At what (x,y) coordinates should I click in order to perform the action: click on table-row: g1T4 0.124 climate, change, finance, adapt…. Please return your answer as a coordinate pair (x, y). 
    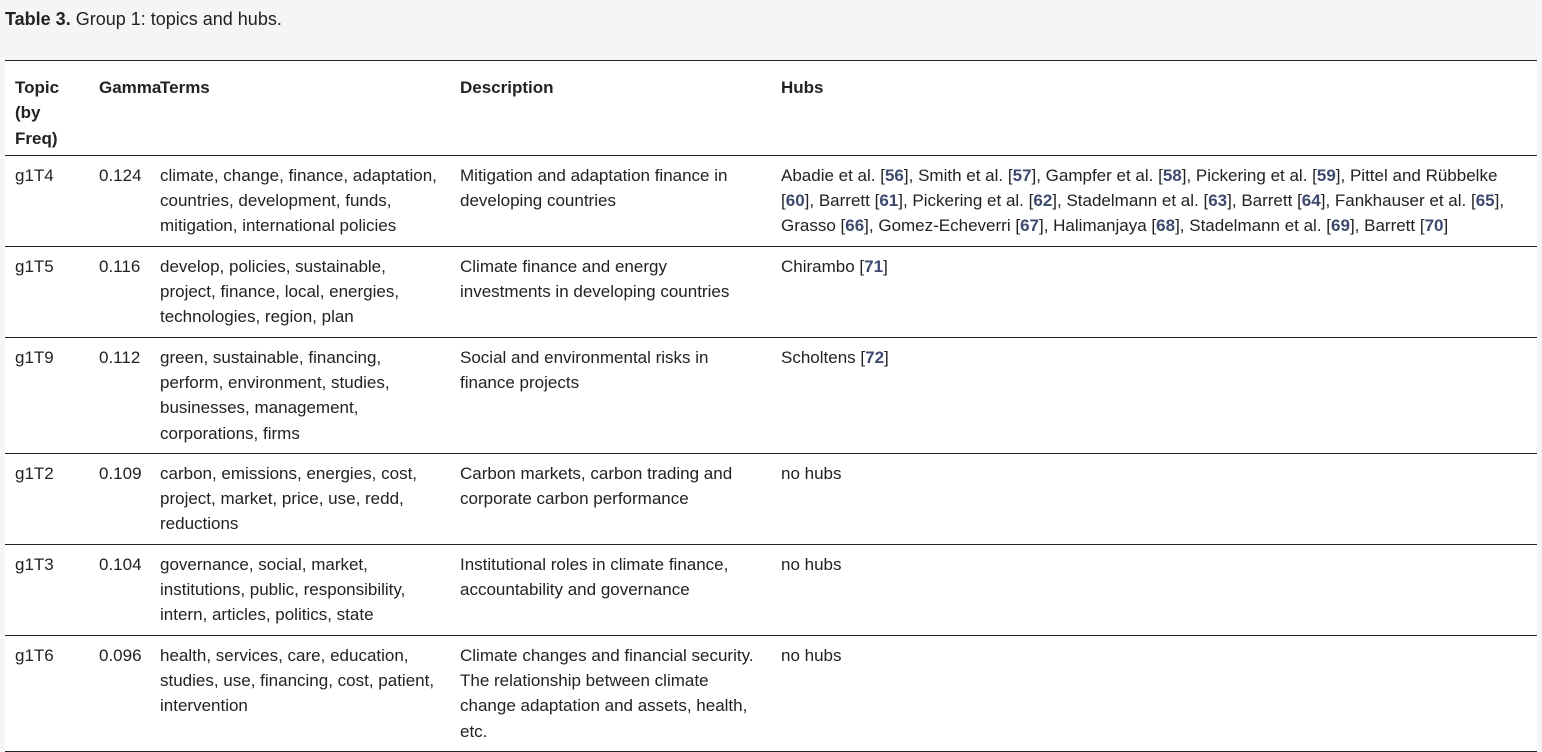
    Looking at the image, I should click on (771, 201).